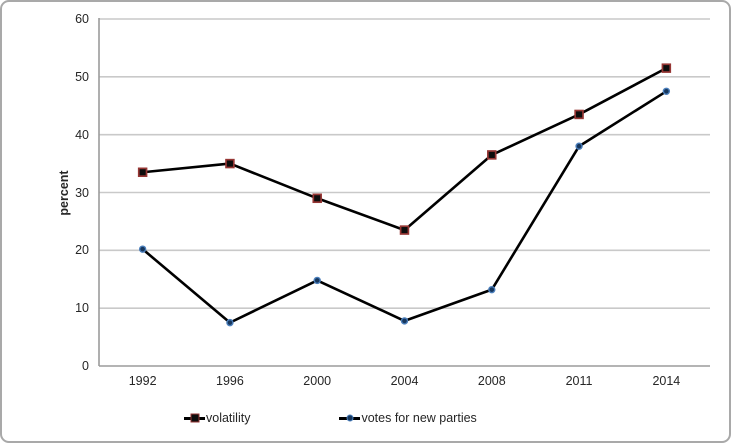 The width and height of the screenshot is (731, 443). I want to click on x-tick-label: 2008, so click(491, 381).